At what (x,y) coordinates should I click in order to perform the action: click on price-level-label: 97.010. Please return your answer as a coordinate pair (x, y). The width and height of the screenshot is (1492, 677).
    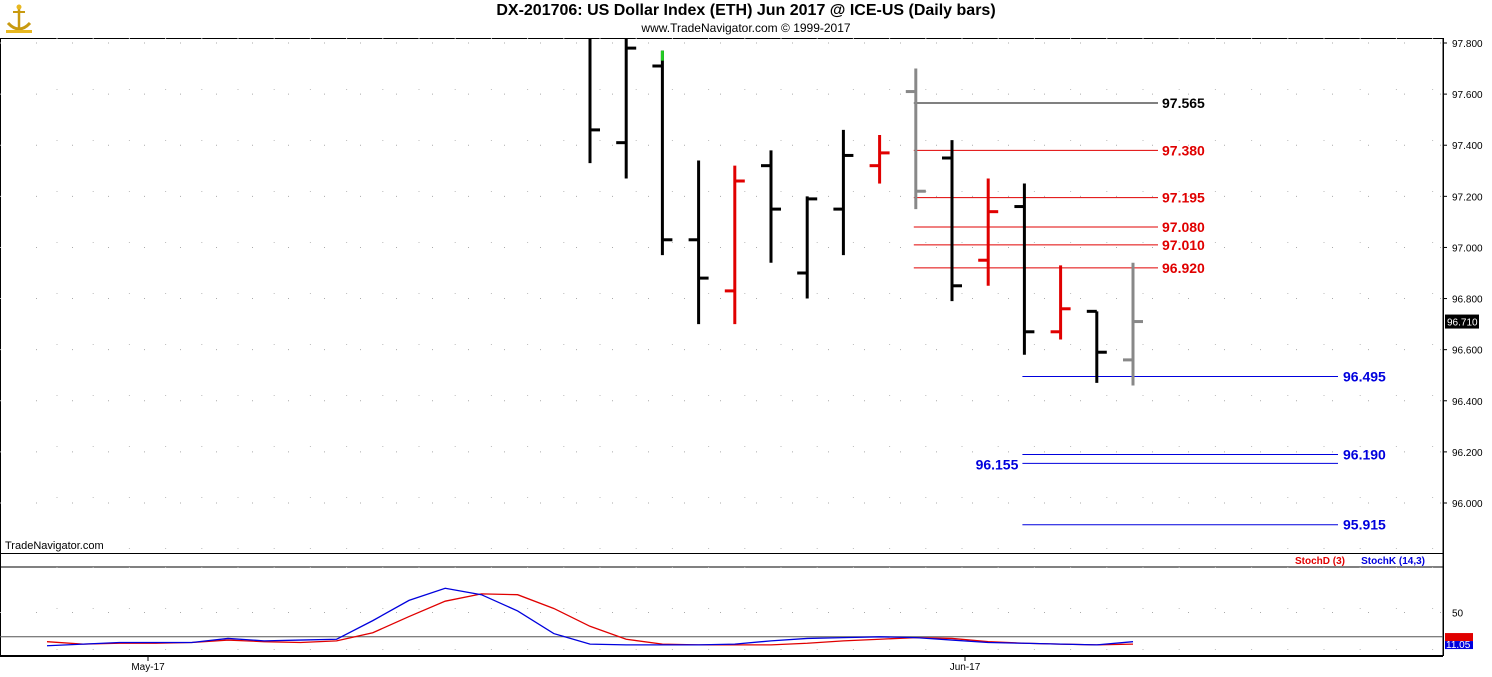
    Looking at the image, I should click on (1183, 245).